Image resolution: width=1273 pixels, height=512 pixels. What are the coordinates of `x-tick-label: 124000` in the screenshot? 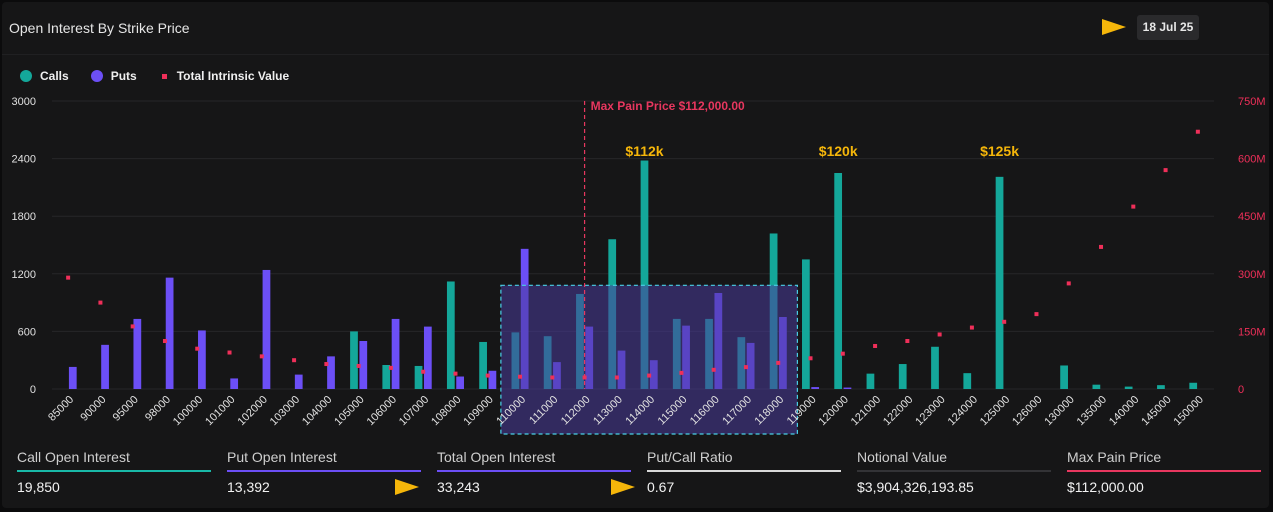 It's located at (963, 411).